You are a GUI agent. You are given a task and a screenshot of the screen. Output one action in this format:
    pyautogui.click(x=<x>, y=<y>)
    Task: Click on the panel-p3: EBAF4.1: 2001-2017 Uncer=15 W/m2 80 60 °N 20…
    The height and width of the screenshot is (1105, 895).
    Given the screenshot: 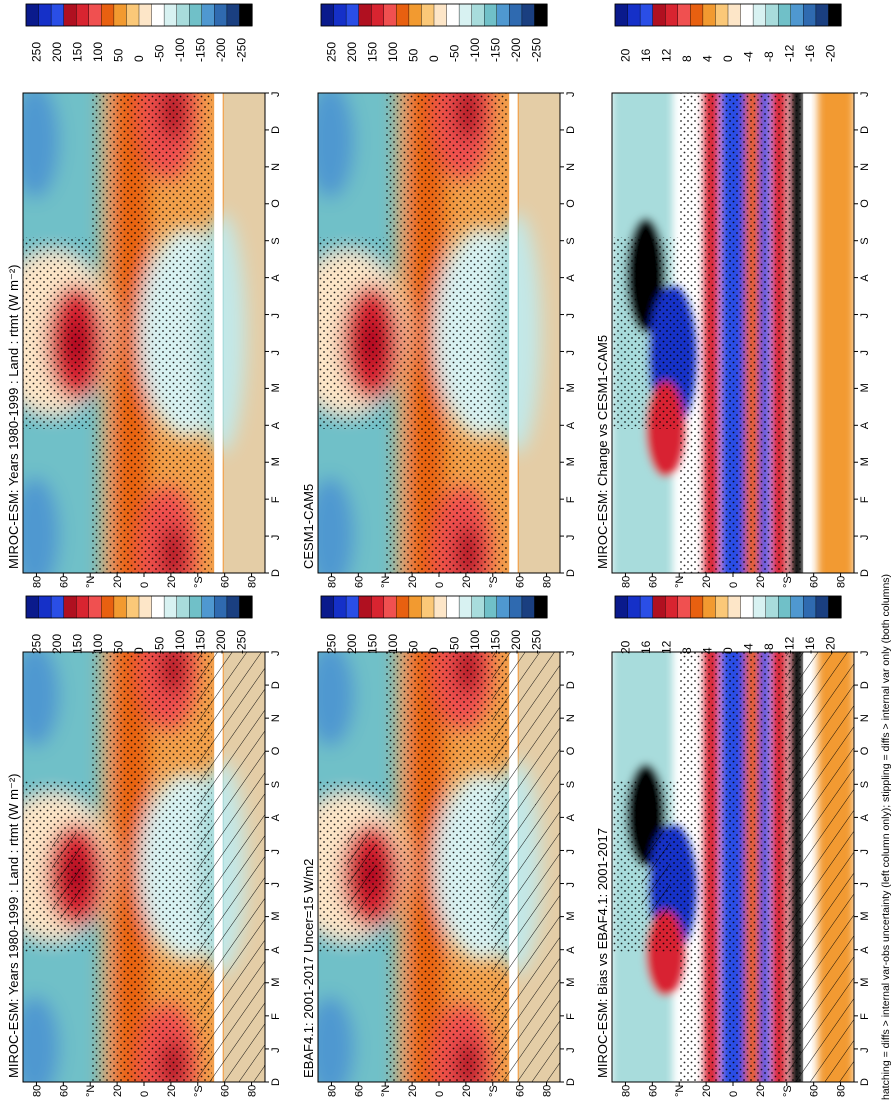 What is the action you would take?
    pyautogui.click(x=439, y=874)
    